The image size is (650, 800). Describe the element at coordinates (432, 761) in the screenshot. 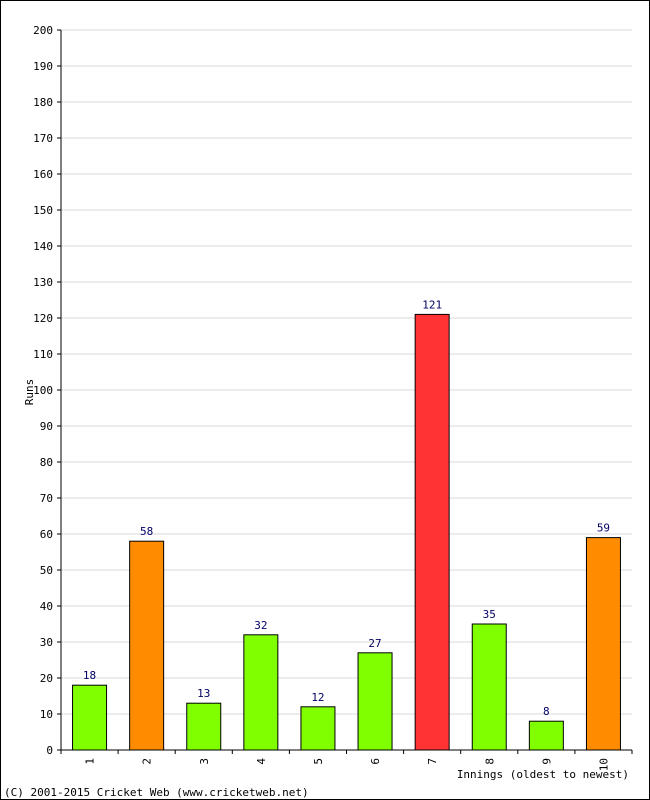

I see `x-tick-label: 7` at that location.